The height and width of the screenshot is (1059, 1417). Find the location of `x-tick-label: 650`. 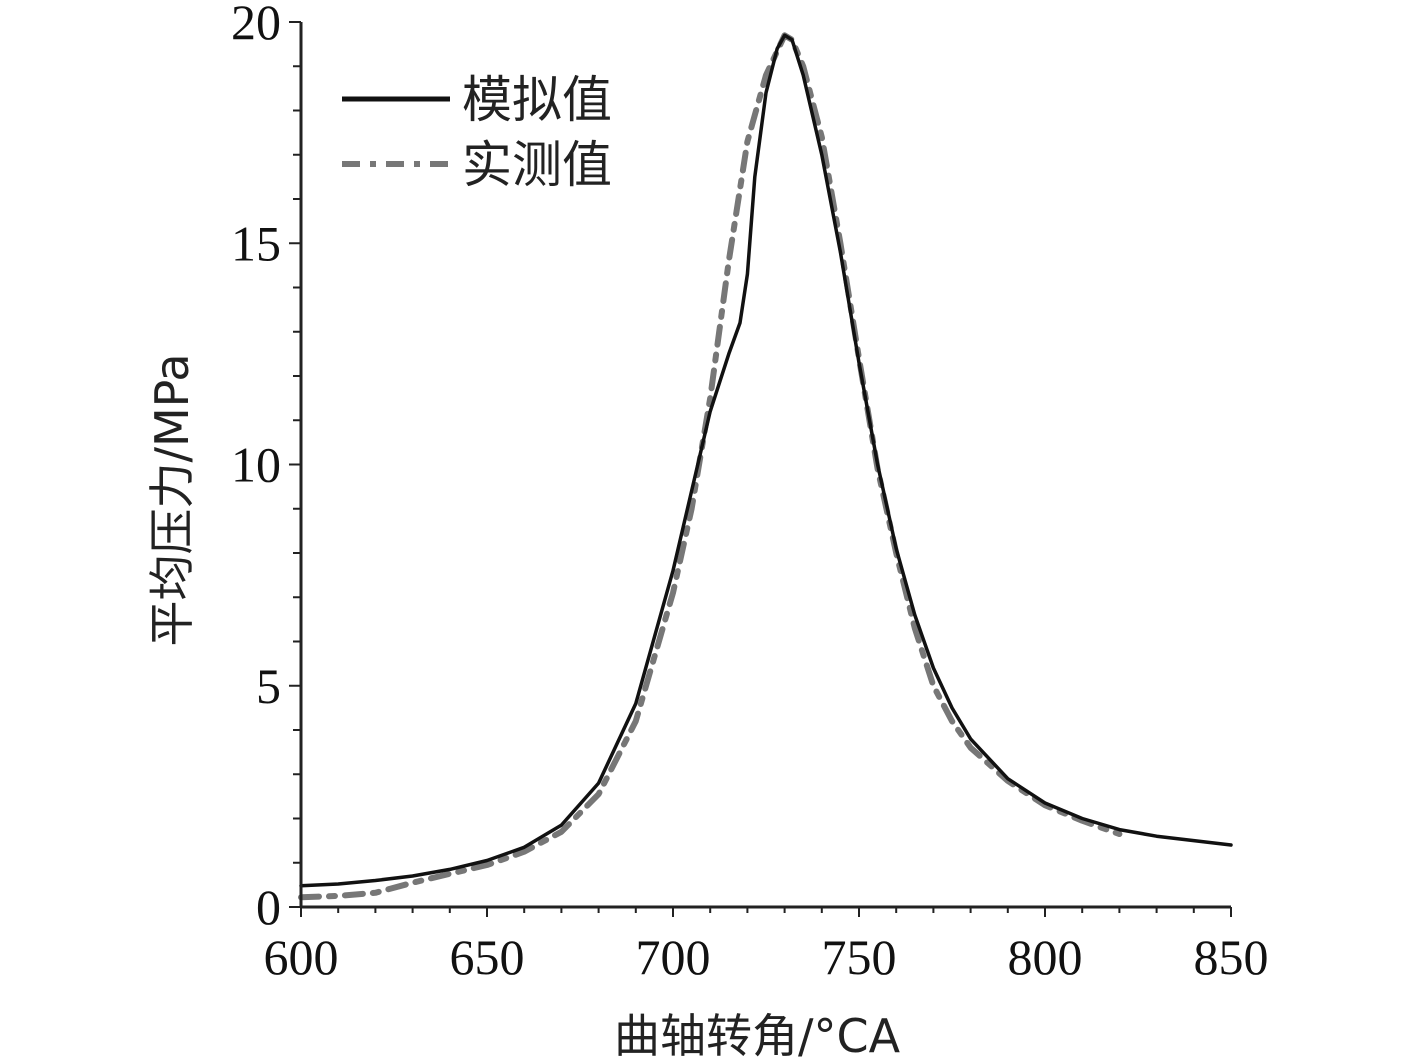

x-tick-label: 650 is located at coordinates (487, 957).